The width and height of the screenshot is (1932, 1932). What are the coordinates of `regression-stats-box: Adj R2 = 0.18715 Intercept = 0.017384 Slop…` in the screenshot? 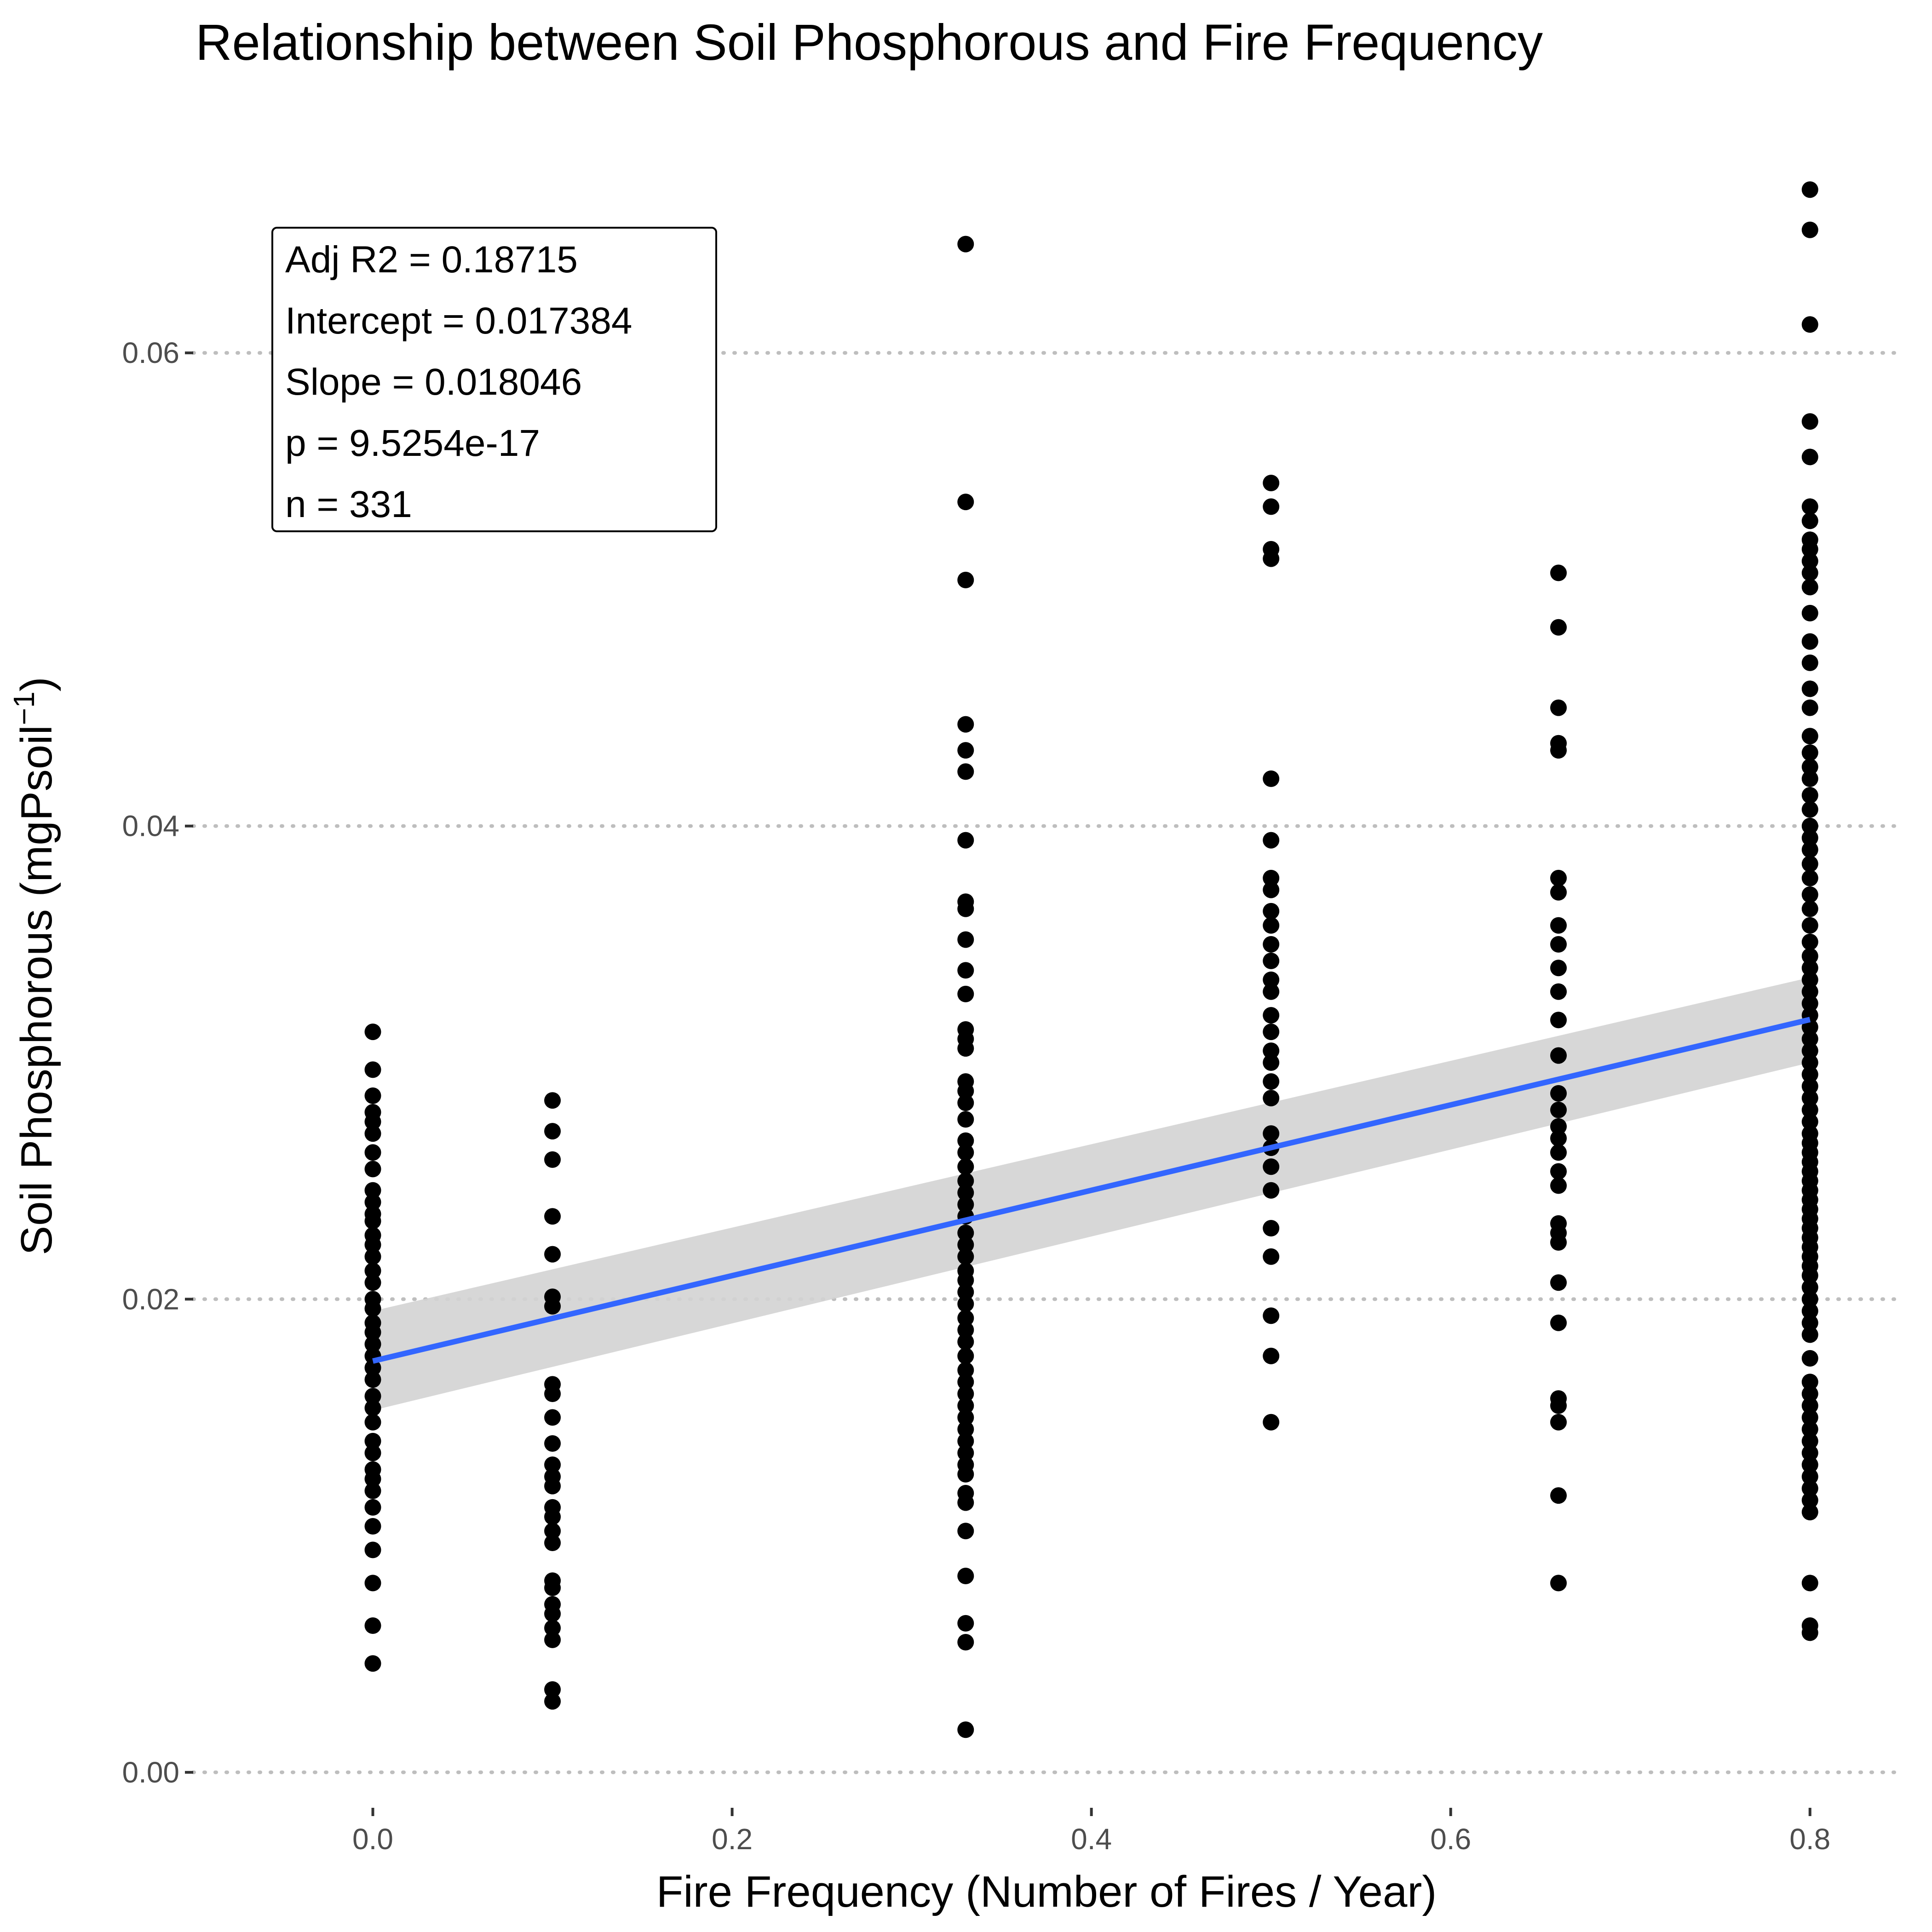 It's located at (494, 379).